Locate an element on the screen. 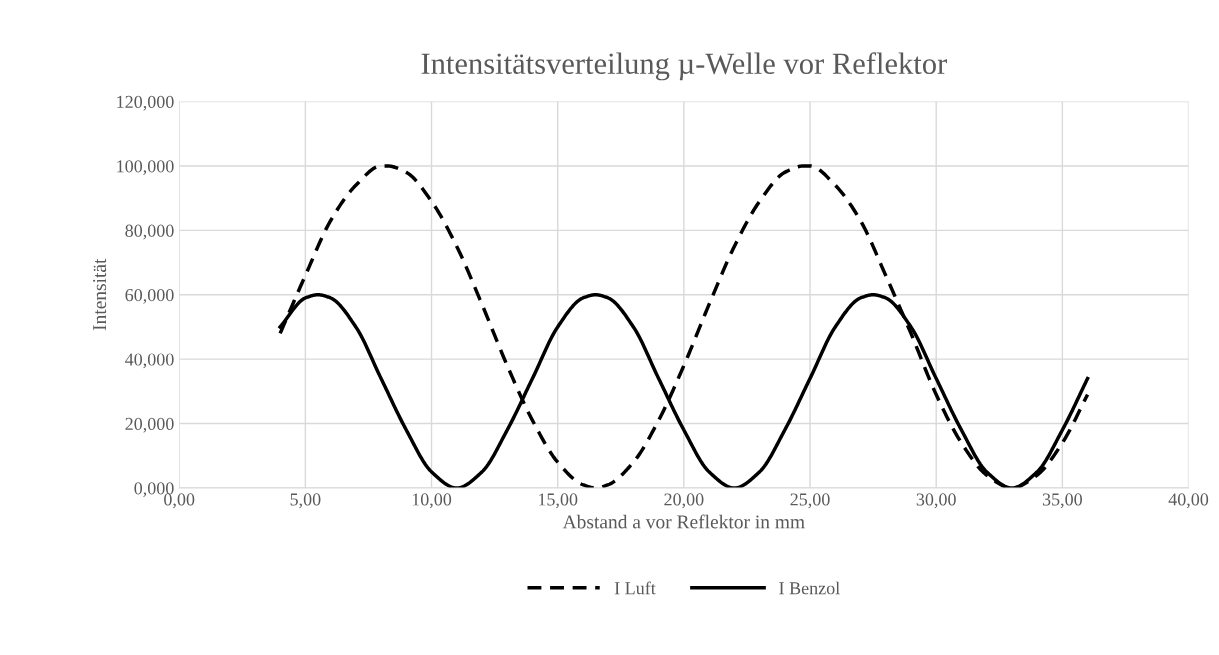  y-tick-label: 20,000 is located at coordinates (149, 425).